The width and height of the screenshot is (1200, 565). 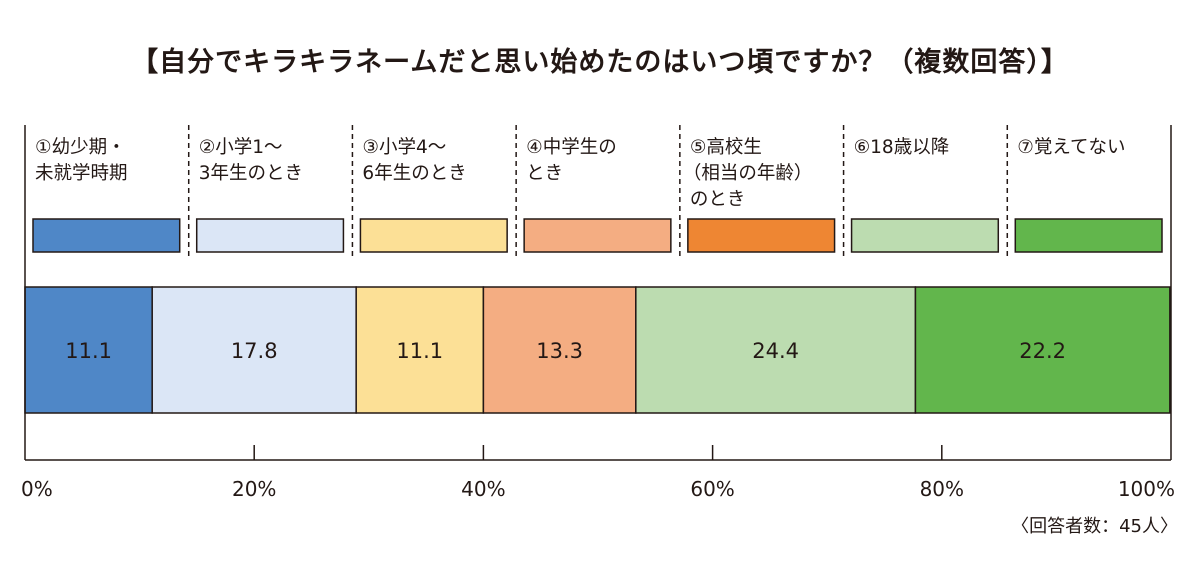 I want to click on data-label: 17.8, so click(x=254, y=351).